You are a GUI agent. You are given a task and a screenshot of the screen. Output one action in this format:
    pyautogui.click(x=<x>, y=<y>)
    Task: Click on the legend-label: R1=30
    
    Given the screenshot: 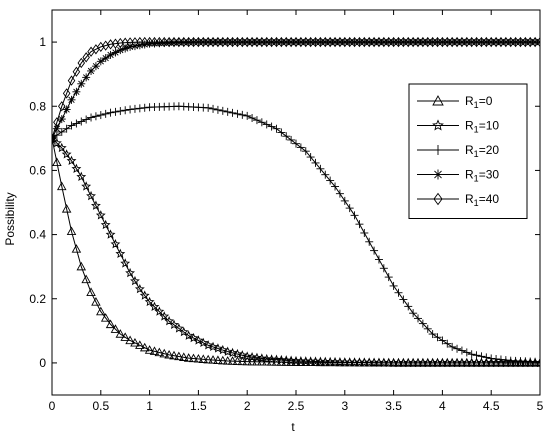 What is the action you would take?
    pyautogui.click(x=482, y=176)
    